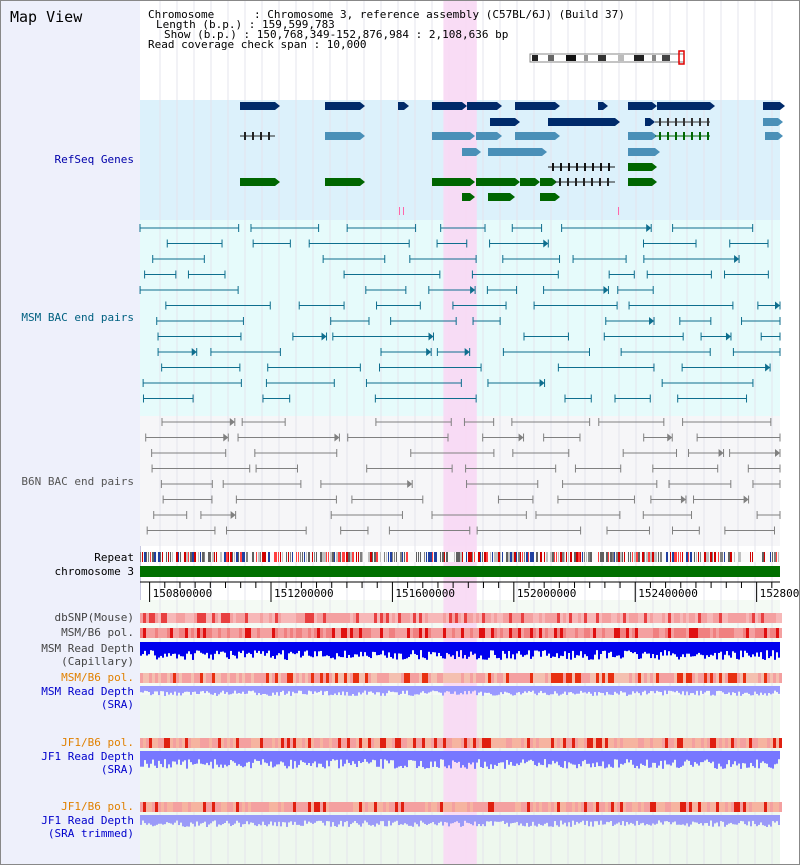  I want to click on msm-read-depth-capillary-label-1: MSM Read Depth, so click(87, 648).